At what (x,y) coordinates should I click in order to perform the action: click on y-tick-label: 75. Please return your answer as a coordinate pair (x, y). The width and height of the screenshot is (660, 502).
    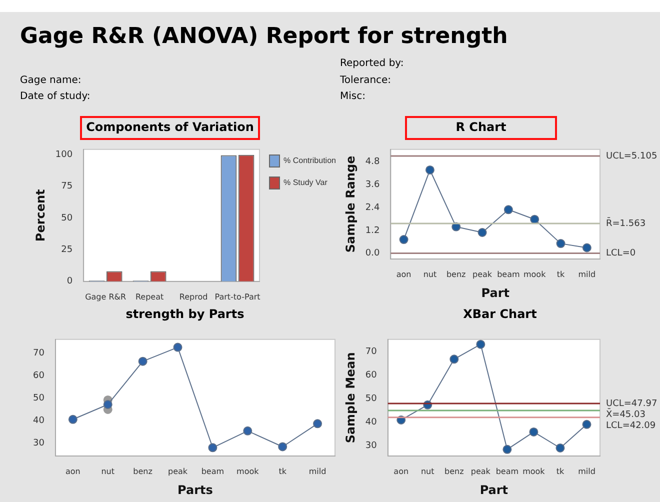
    Looking at the image, I should click on (67, 187).